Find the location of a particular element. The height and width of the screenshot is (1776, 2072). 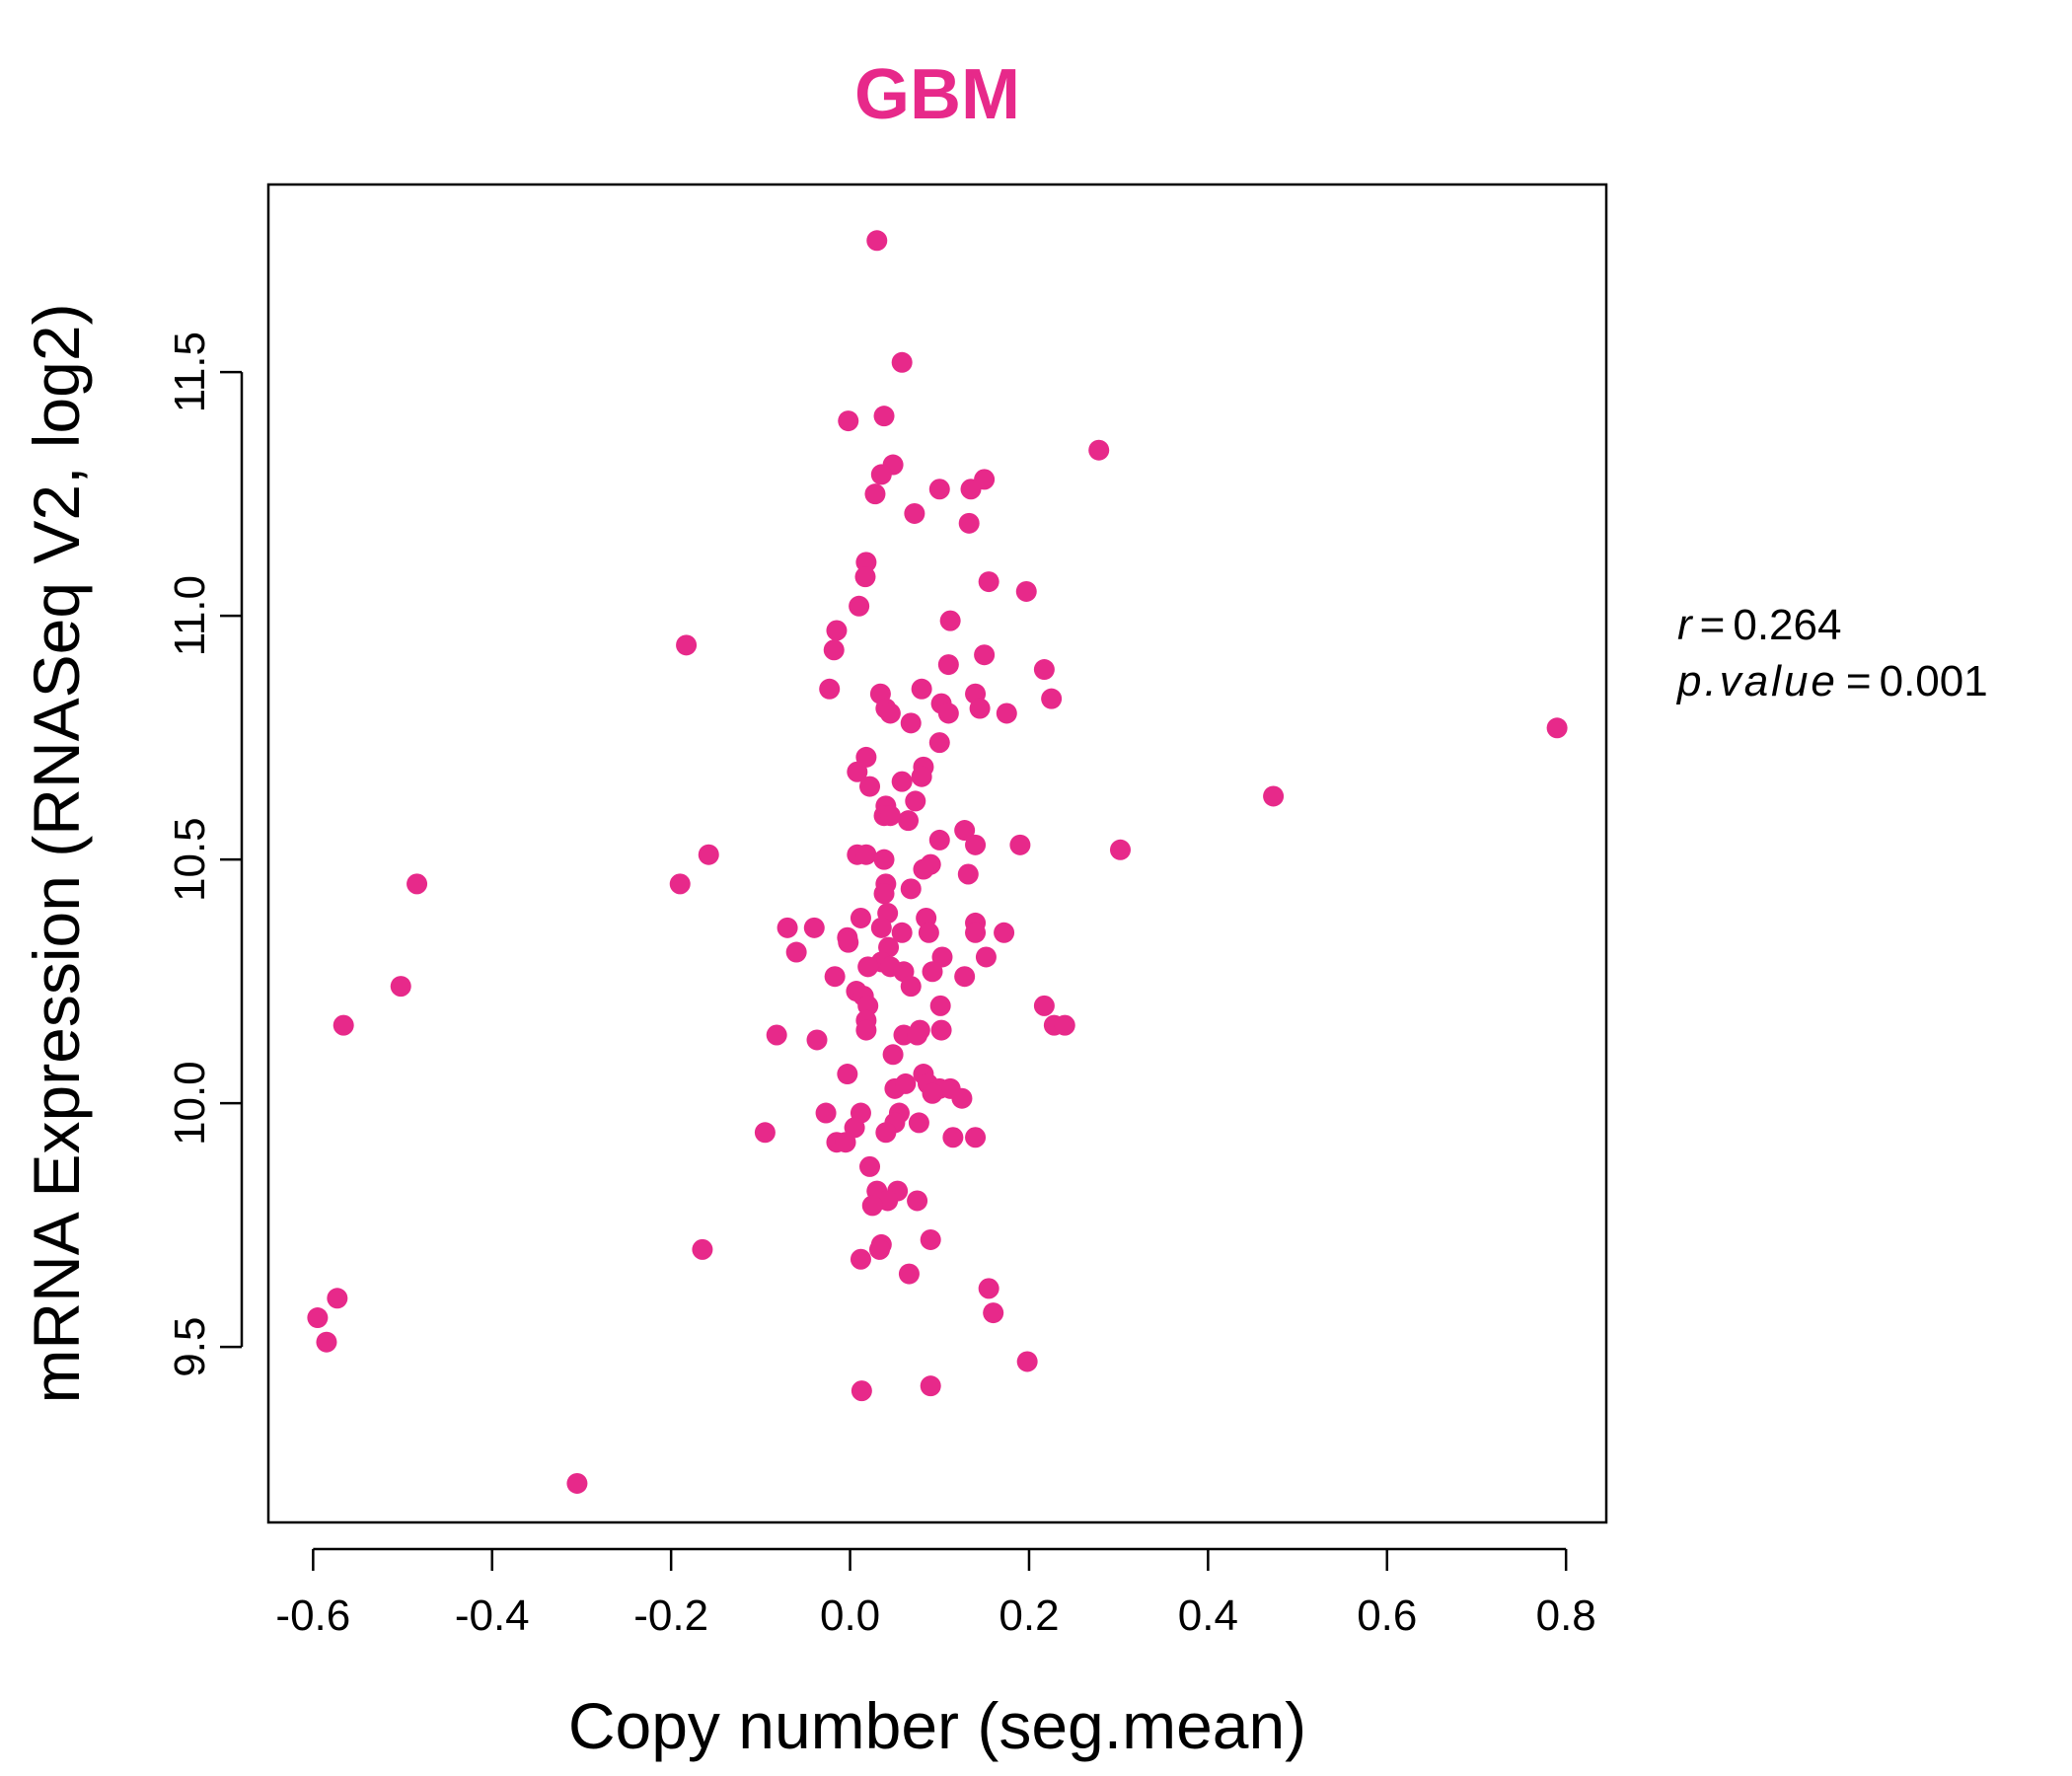

y-tick-label: 10.5 is located at coordinates (190, 859).